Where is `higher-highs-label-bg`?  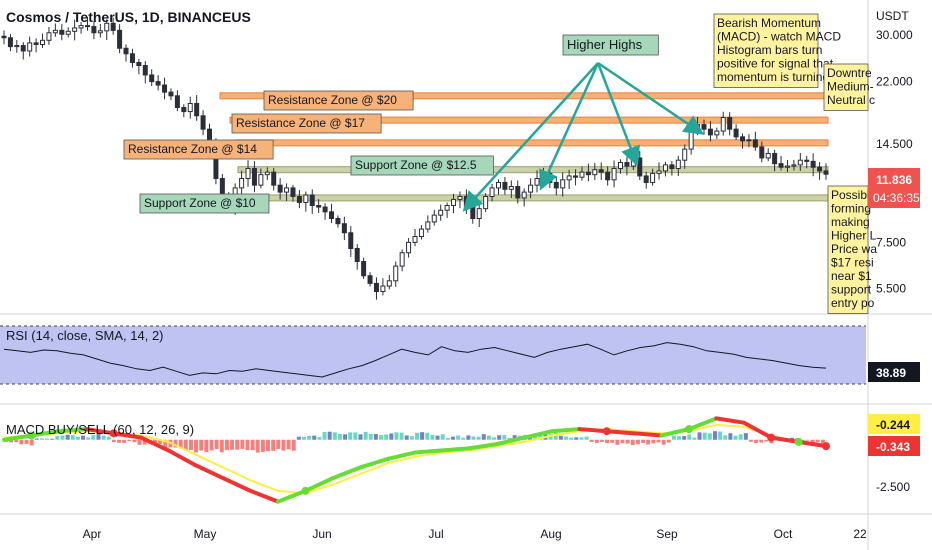
higher-highs-label-bg is located at coordinates (610, 45).